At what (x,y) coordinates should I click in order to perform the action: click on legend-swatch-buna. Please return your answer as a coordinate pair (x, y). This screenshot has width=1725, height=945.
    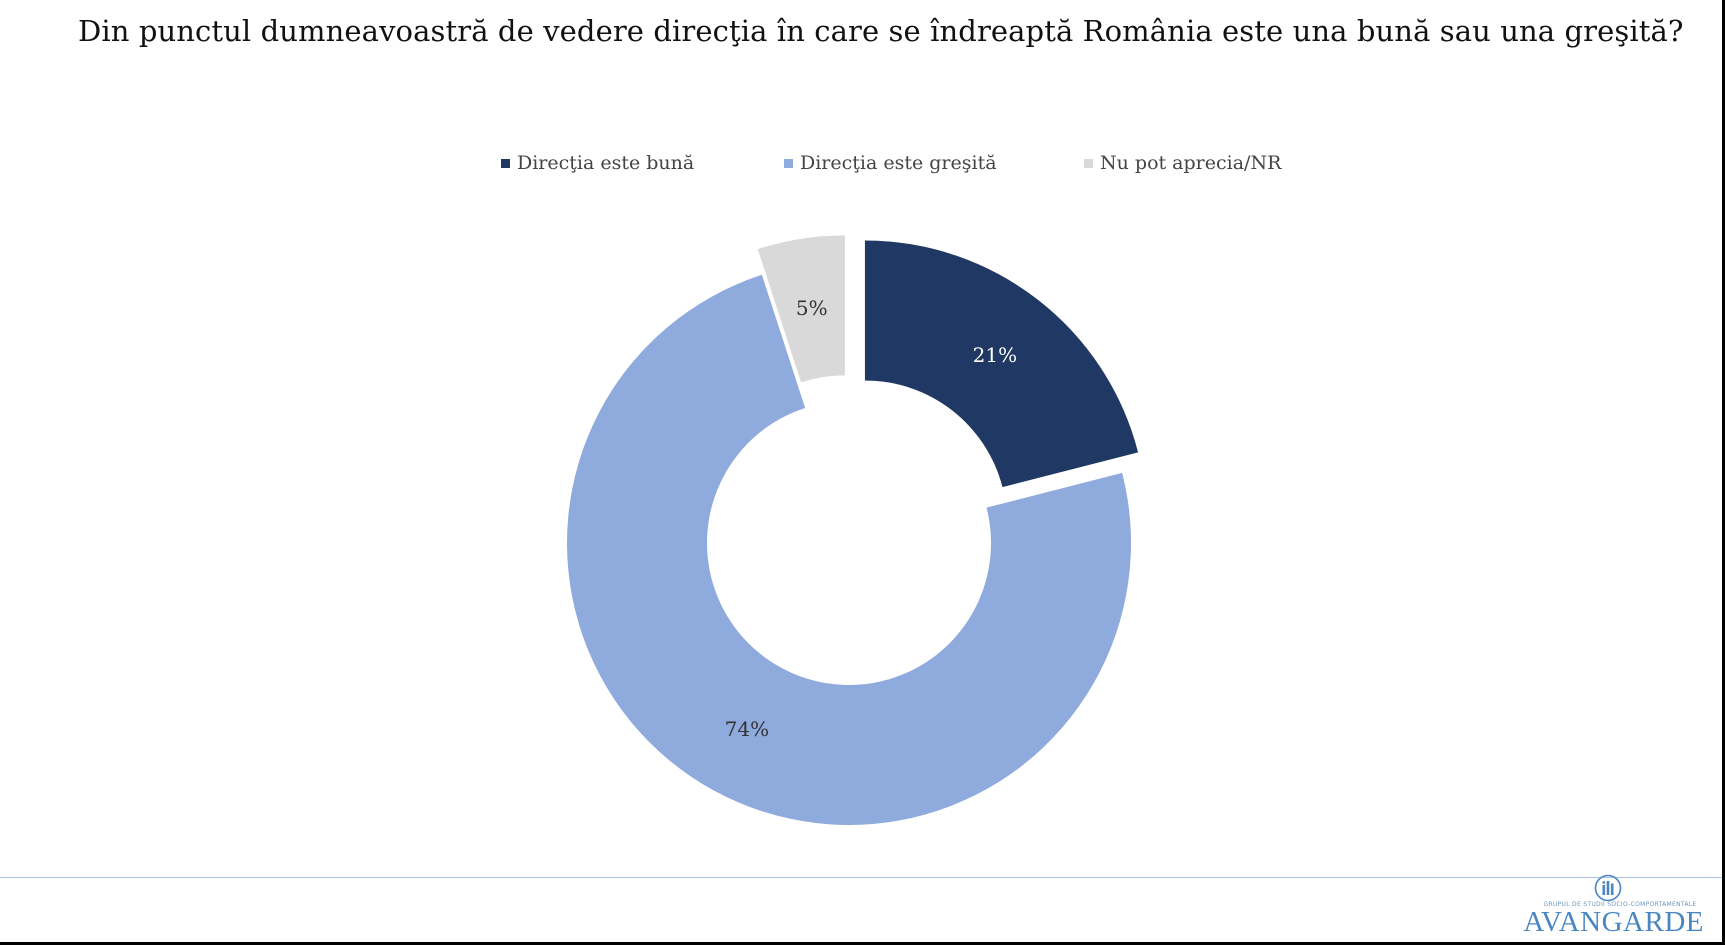
    Looking at the image, I should click on (505, 163).